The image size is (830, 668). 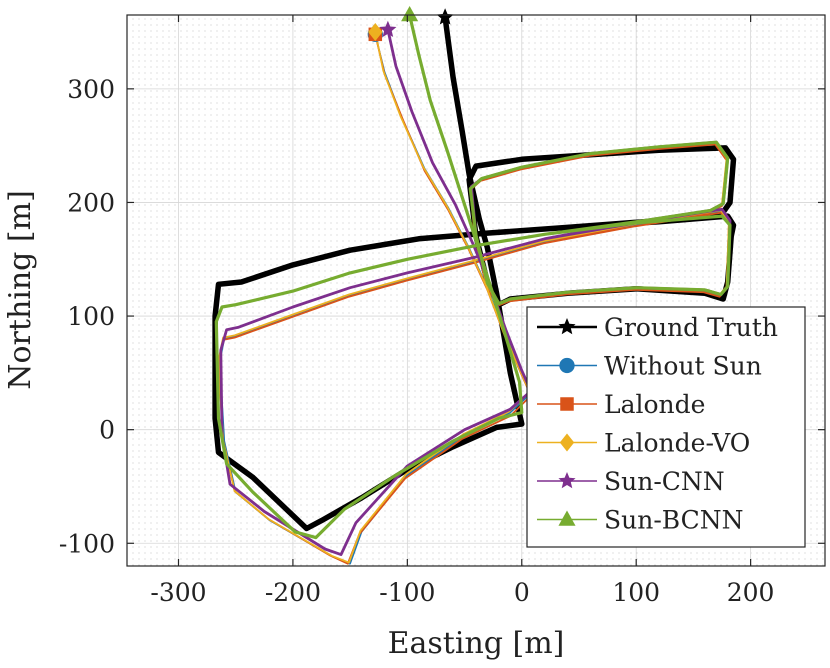 What do you see at coordinates (445, 16) in the screenshot?
I see `start-marker-ground-truth` at bounding box center [445, 16].